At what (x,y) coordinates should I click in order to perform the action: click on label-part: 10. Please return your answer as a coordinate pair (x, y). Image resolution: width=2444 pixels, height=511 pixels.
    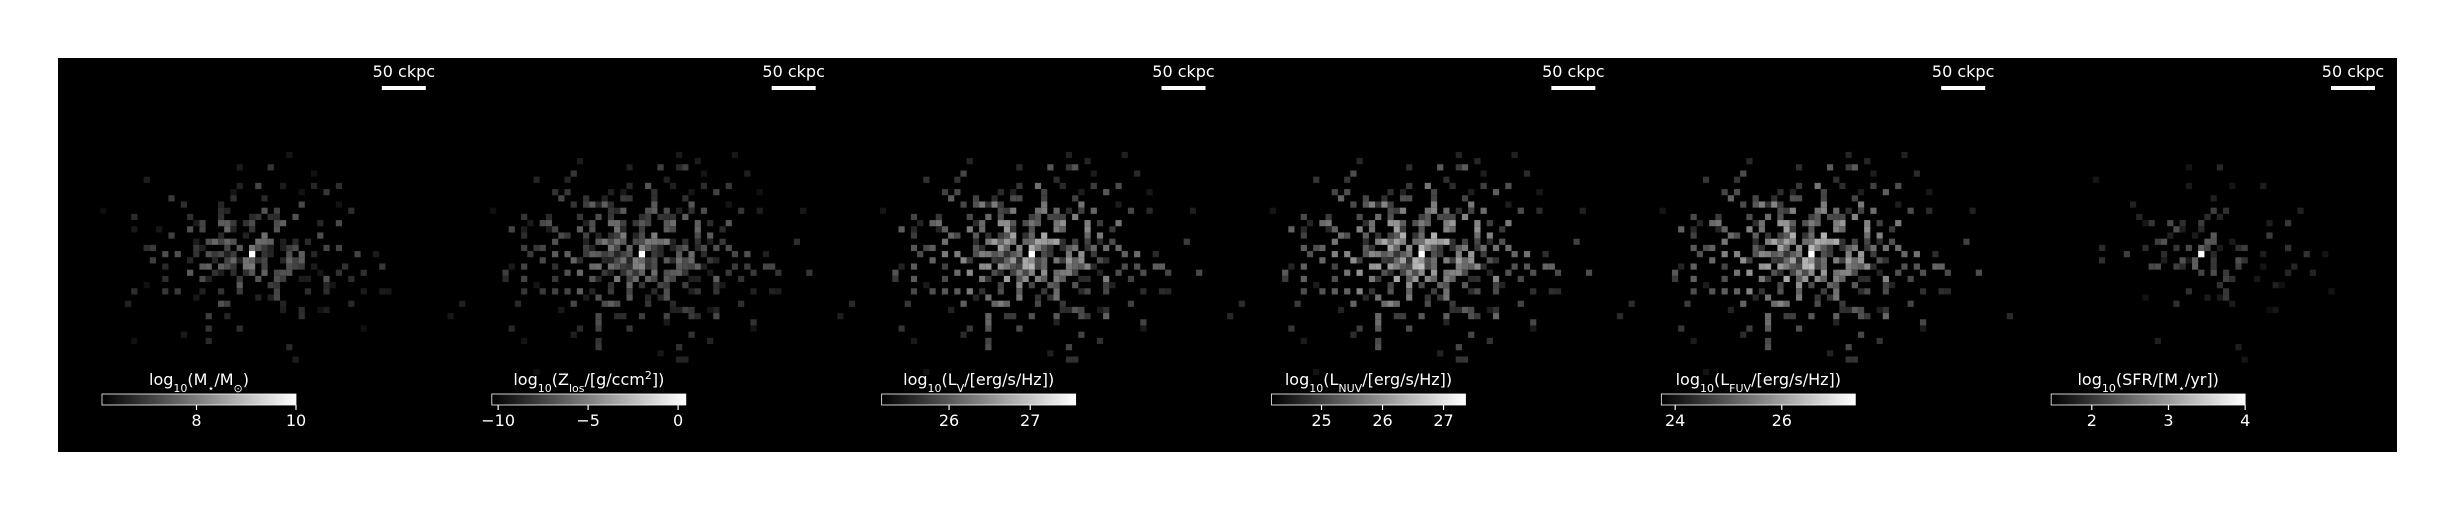
    Looking at the image, I should click on (1707, 388).